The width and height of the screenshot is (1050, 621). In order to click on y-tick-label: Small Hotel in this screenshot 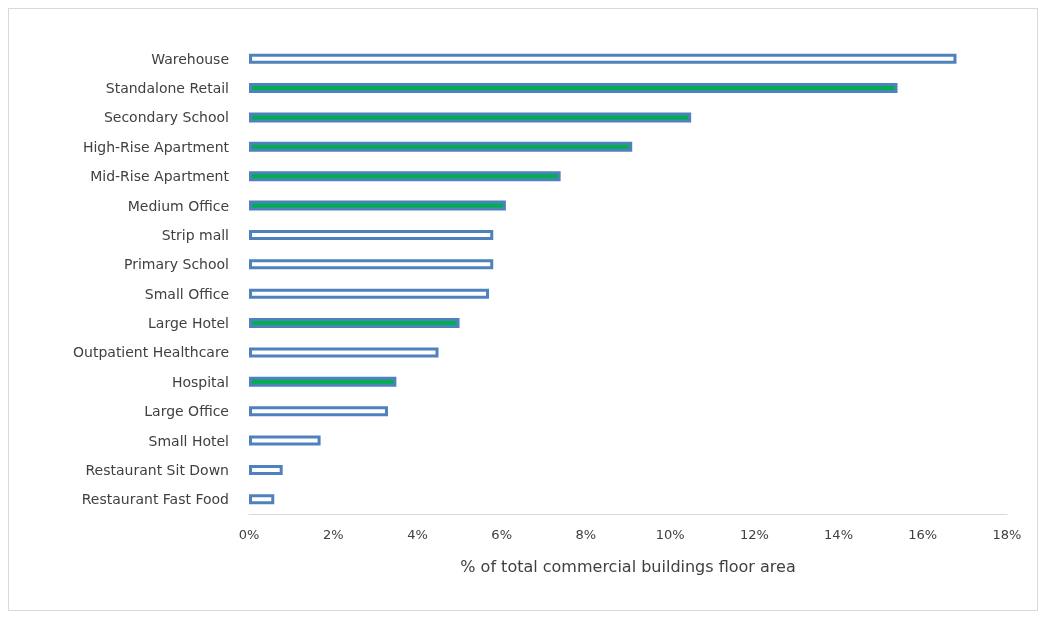, I will do `click(188, 440)`.